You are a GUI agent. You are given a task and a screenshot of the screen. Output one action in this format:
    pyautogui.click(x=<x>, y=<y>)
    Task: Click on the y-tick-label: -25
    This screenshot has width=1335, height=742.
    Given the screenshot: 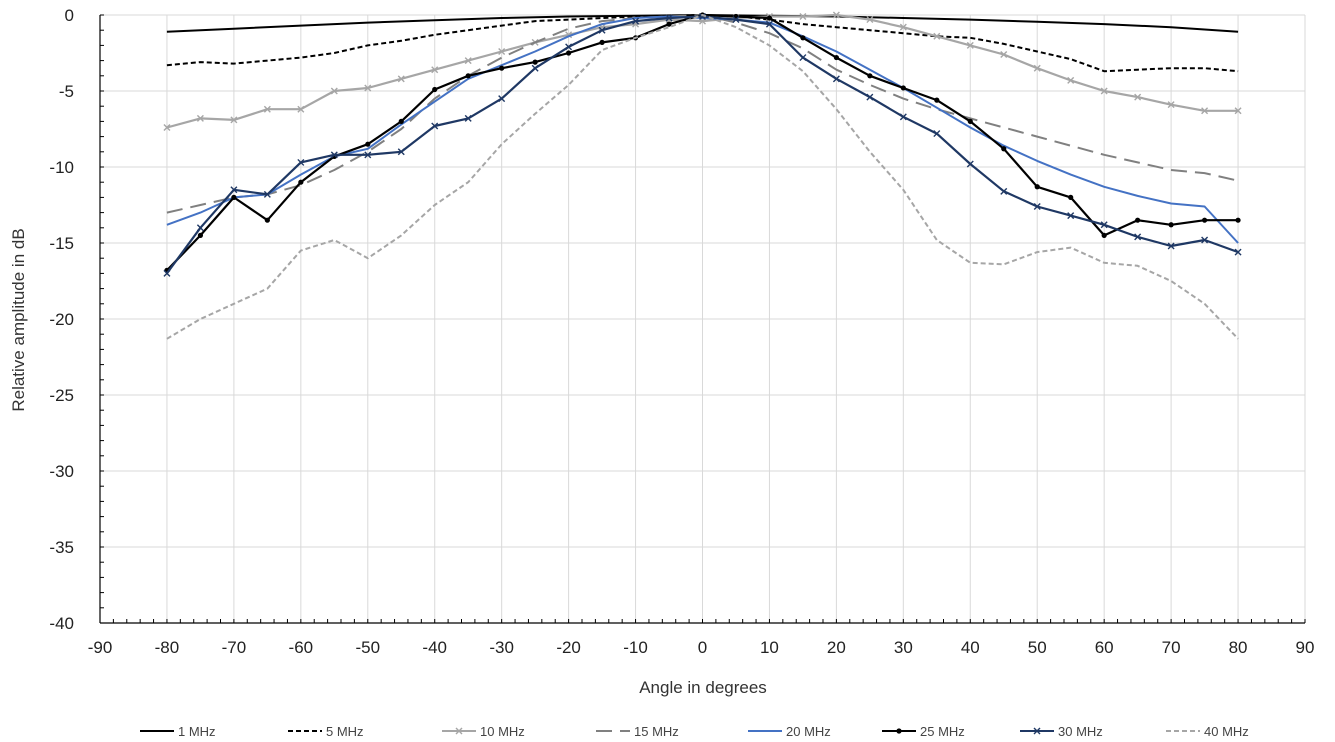 What is the action you would take?
    pyautogui.click(x=61, y=395)
    